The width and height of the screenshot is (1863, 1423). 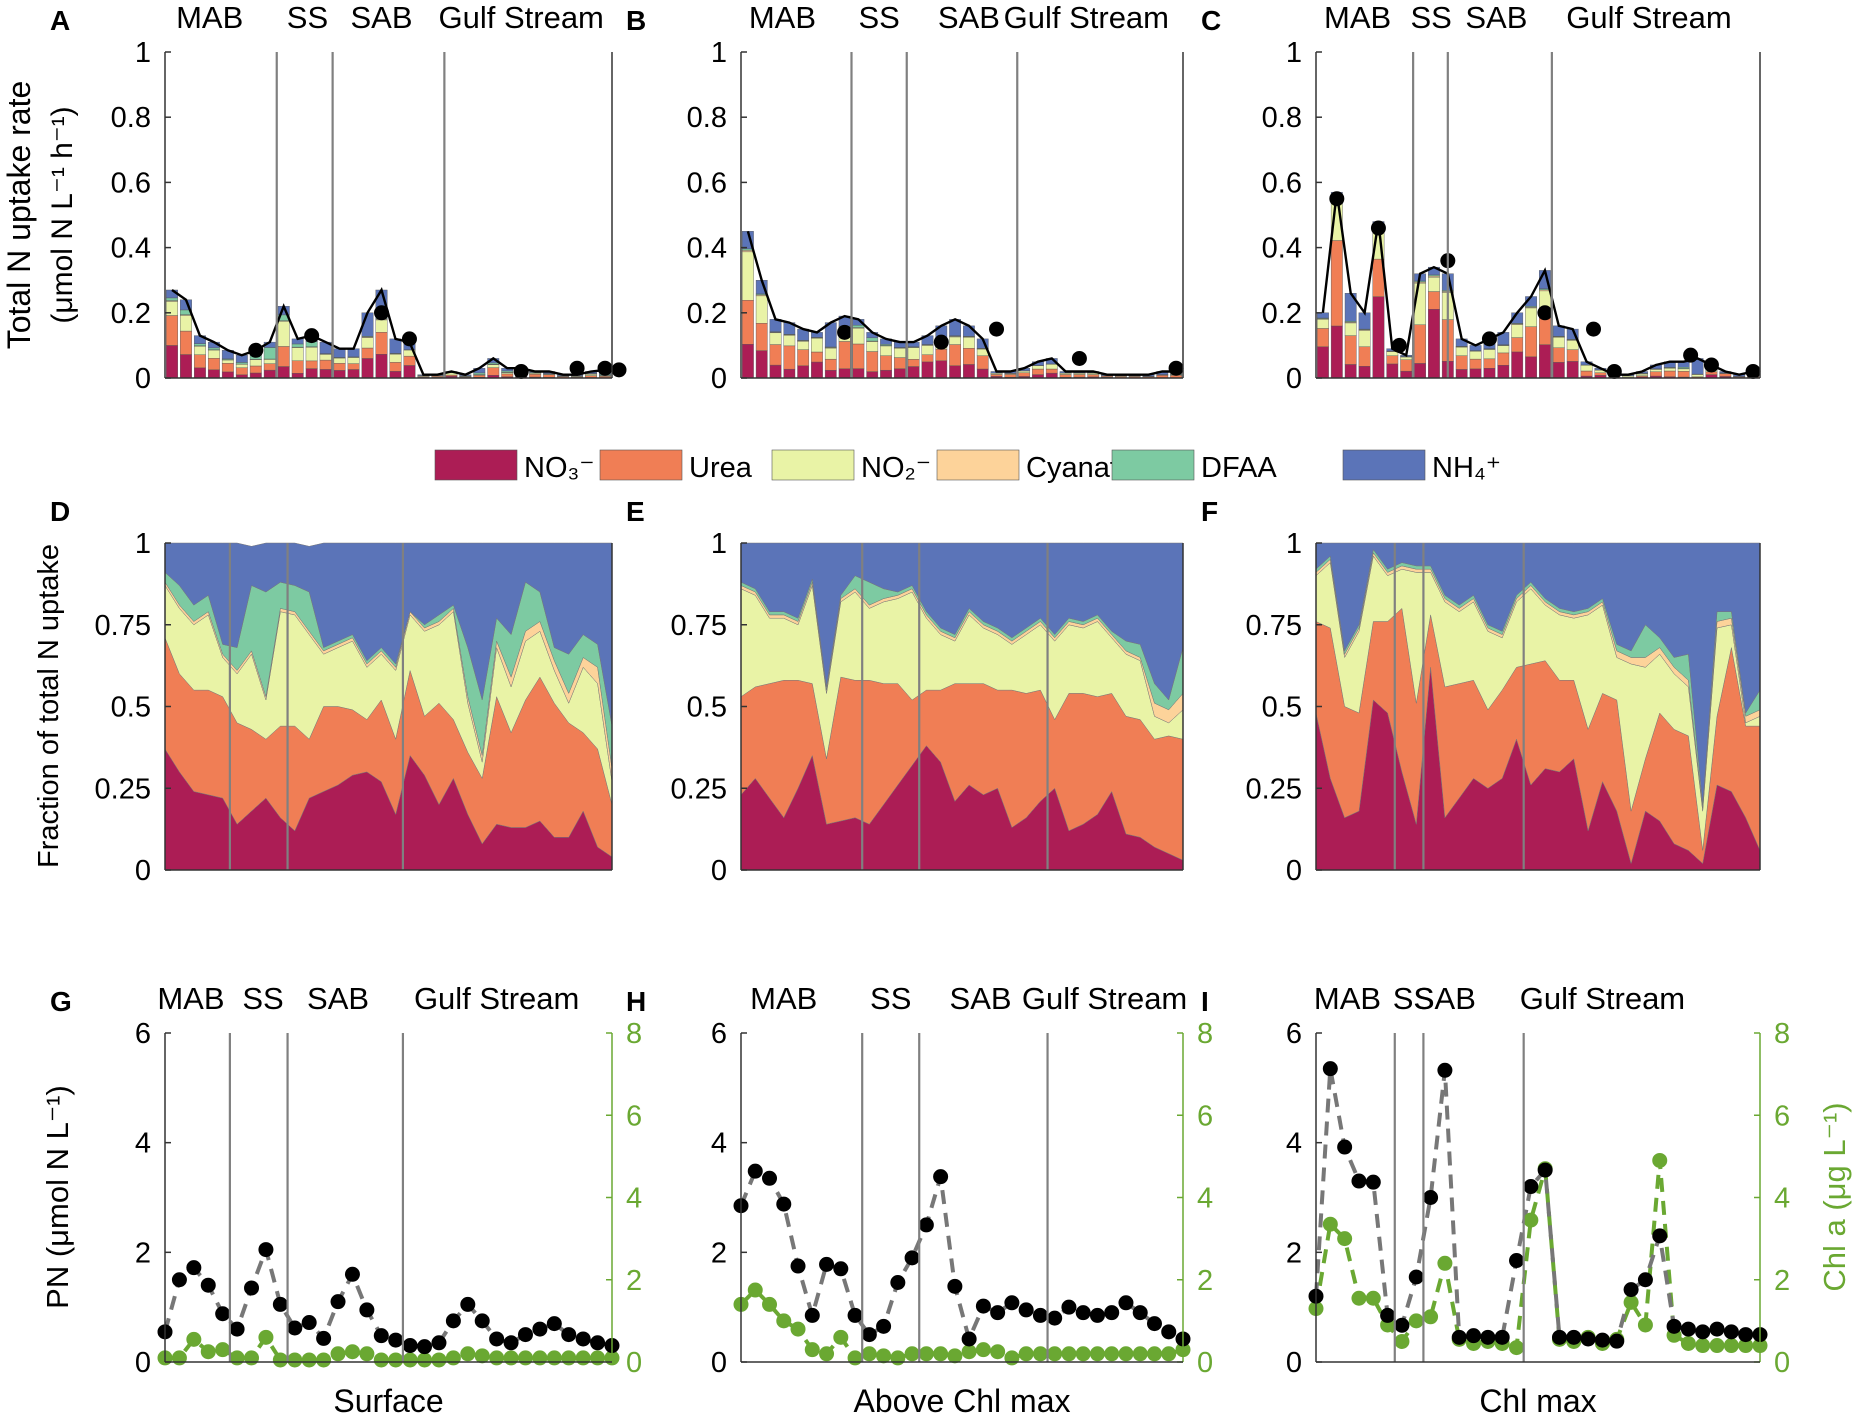 I want to click on y2-tick-label: 2, so click(x=1205, y=1281).